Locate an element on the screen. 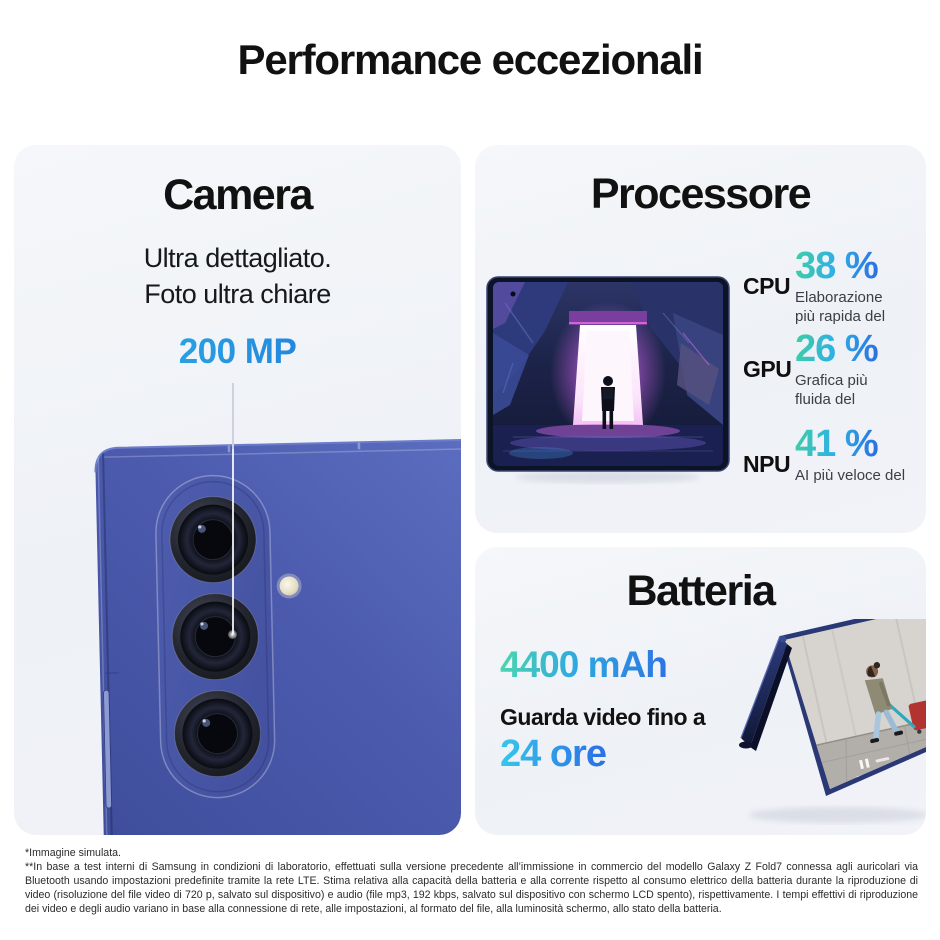 The image size is (940, 940). stat-gpu-value: 26 % is located at coordinates (837, 349).